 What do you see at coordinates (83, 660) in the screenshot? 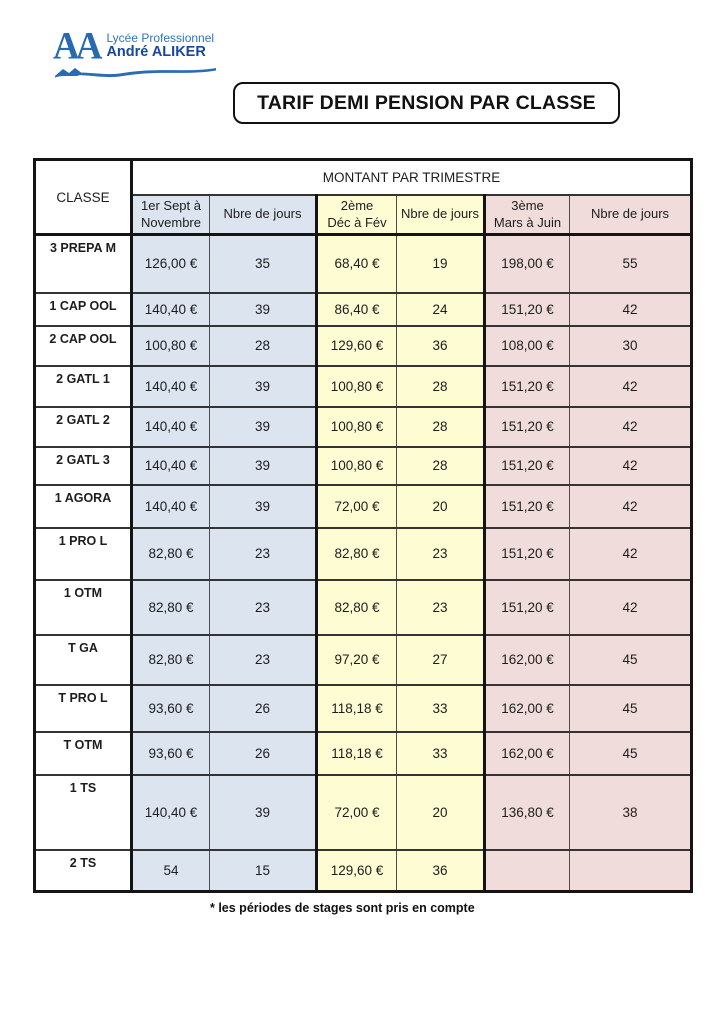
I see `class-cell: T GA` at bounding box center [83, 660].